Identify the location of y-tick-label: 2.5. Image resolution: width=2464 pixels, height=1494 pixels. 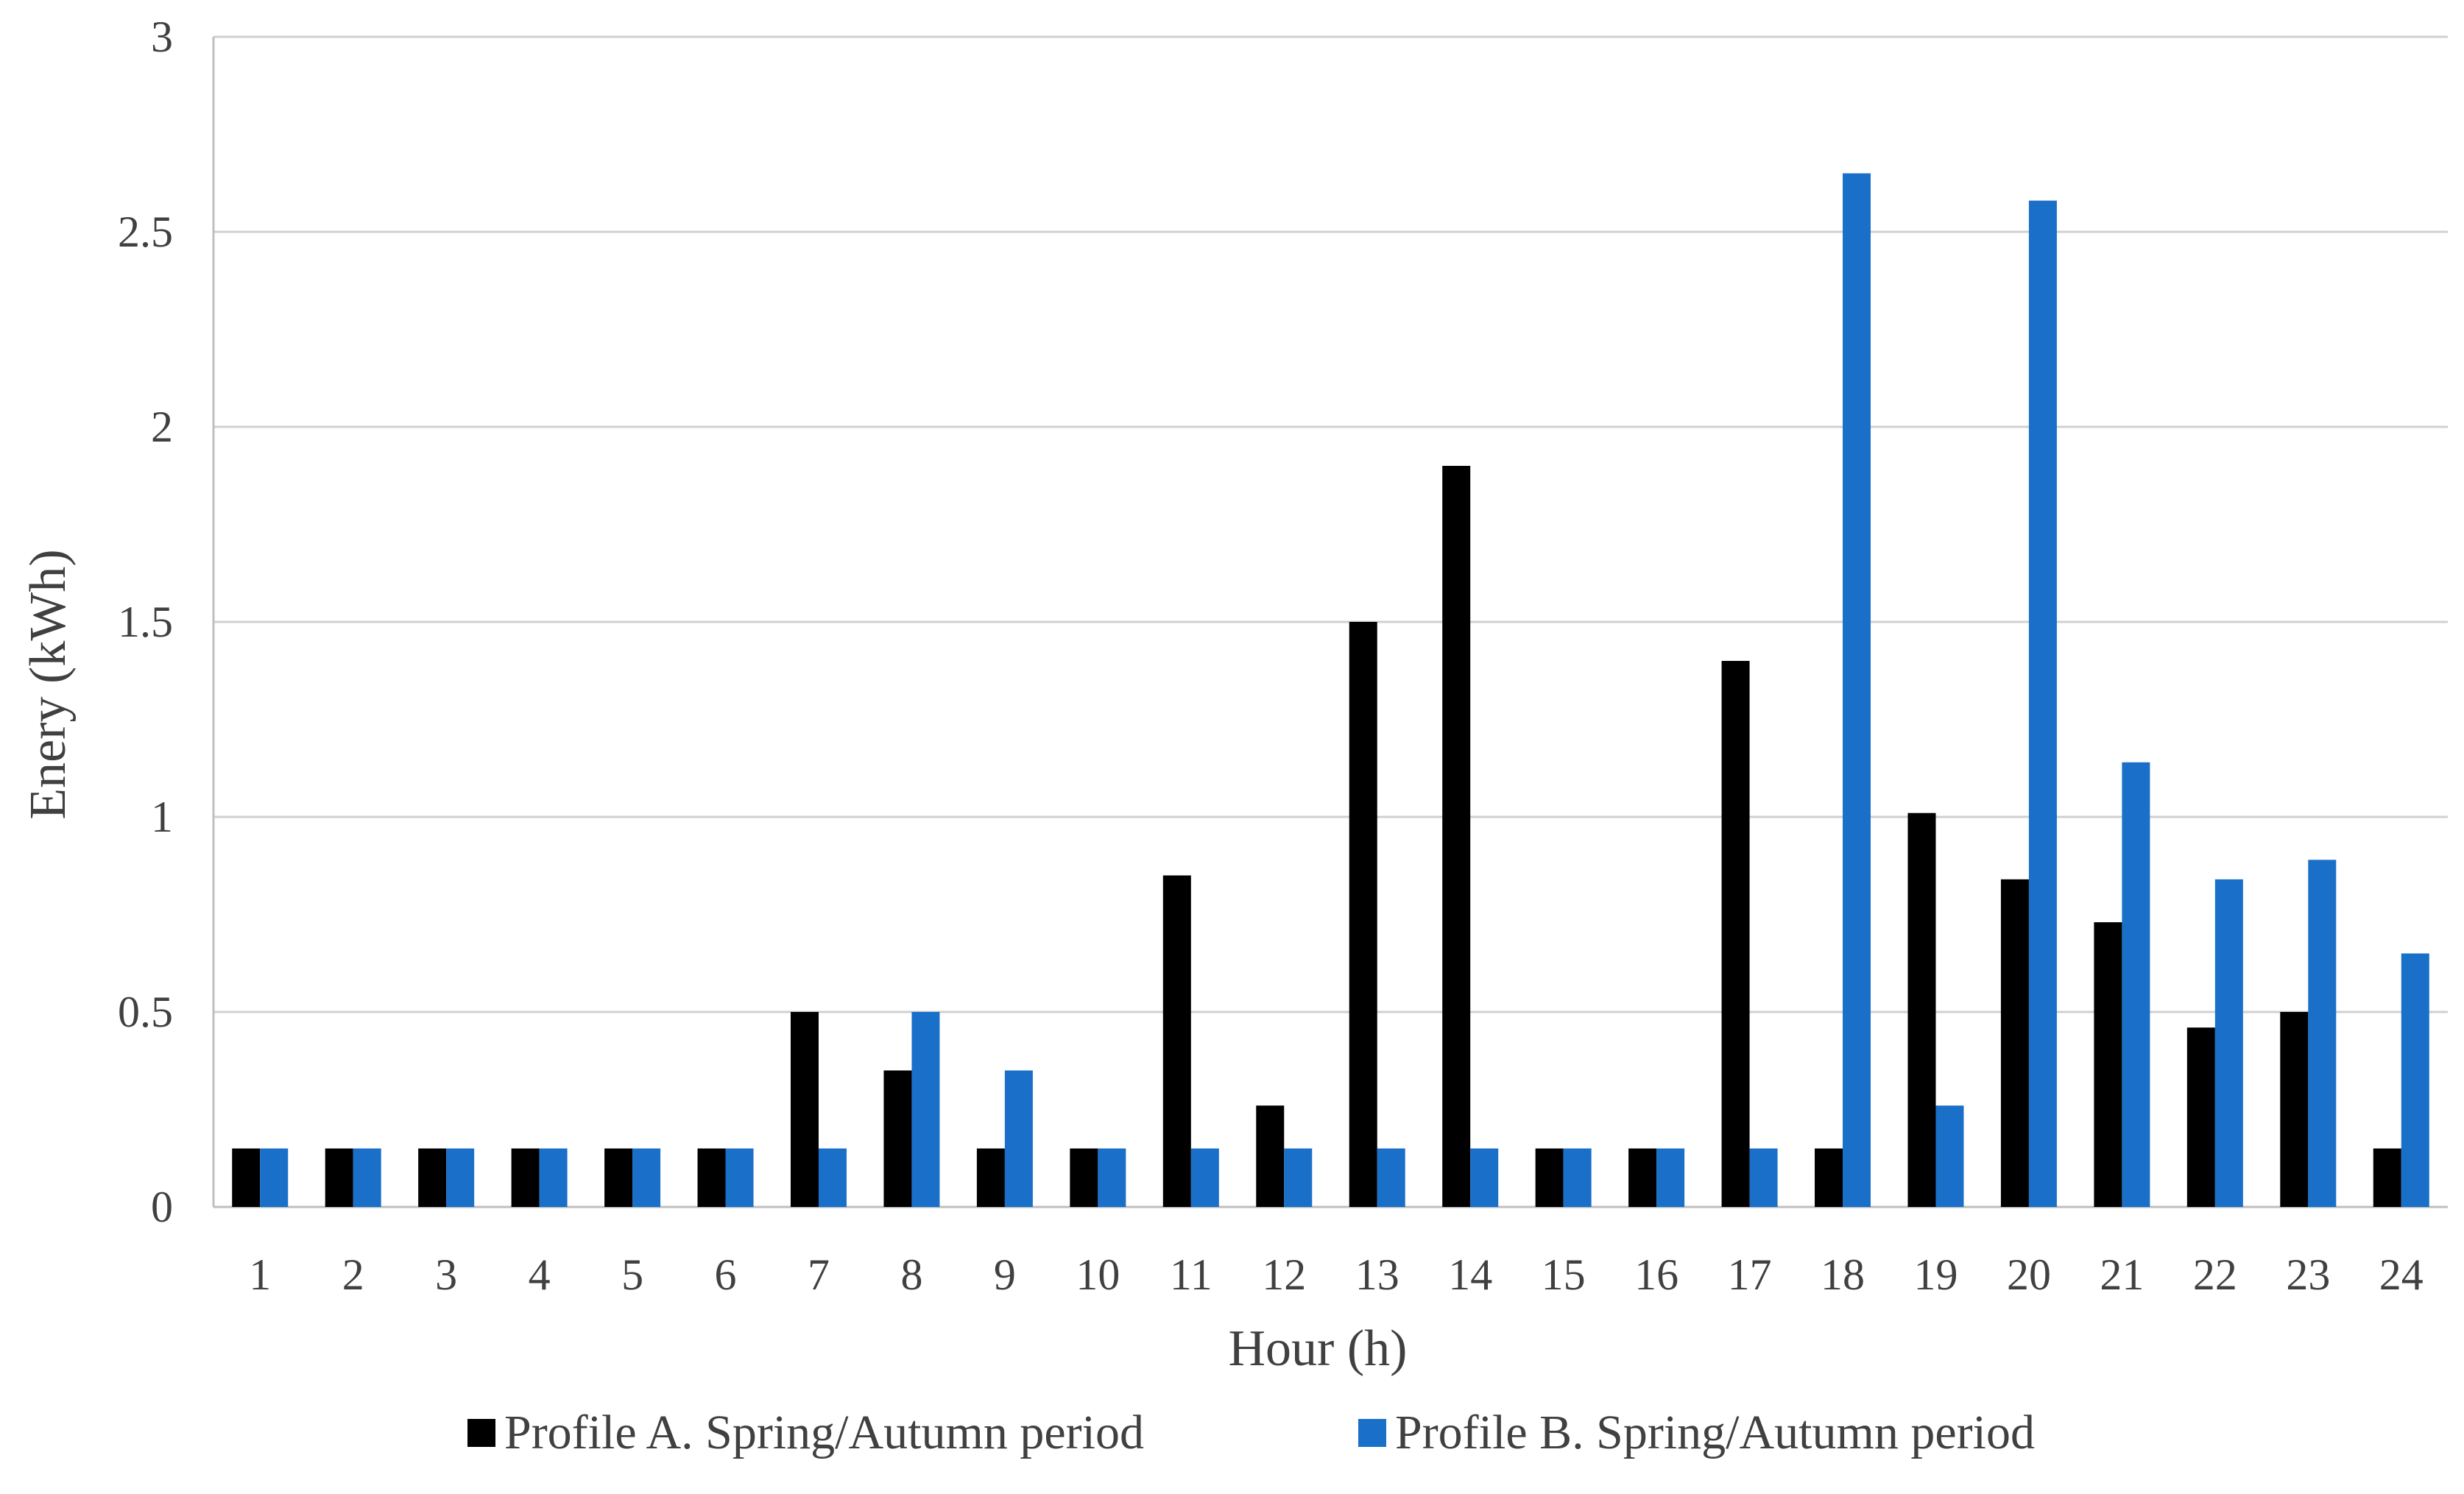
(145, 232).